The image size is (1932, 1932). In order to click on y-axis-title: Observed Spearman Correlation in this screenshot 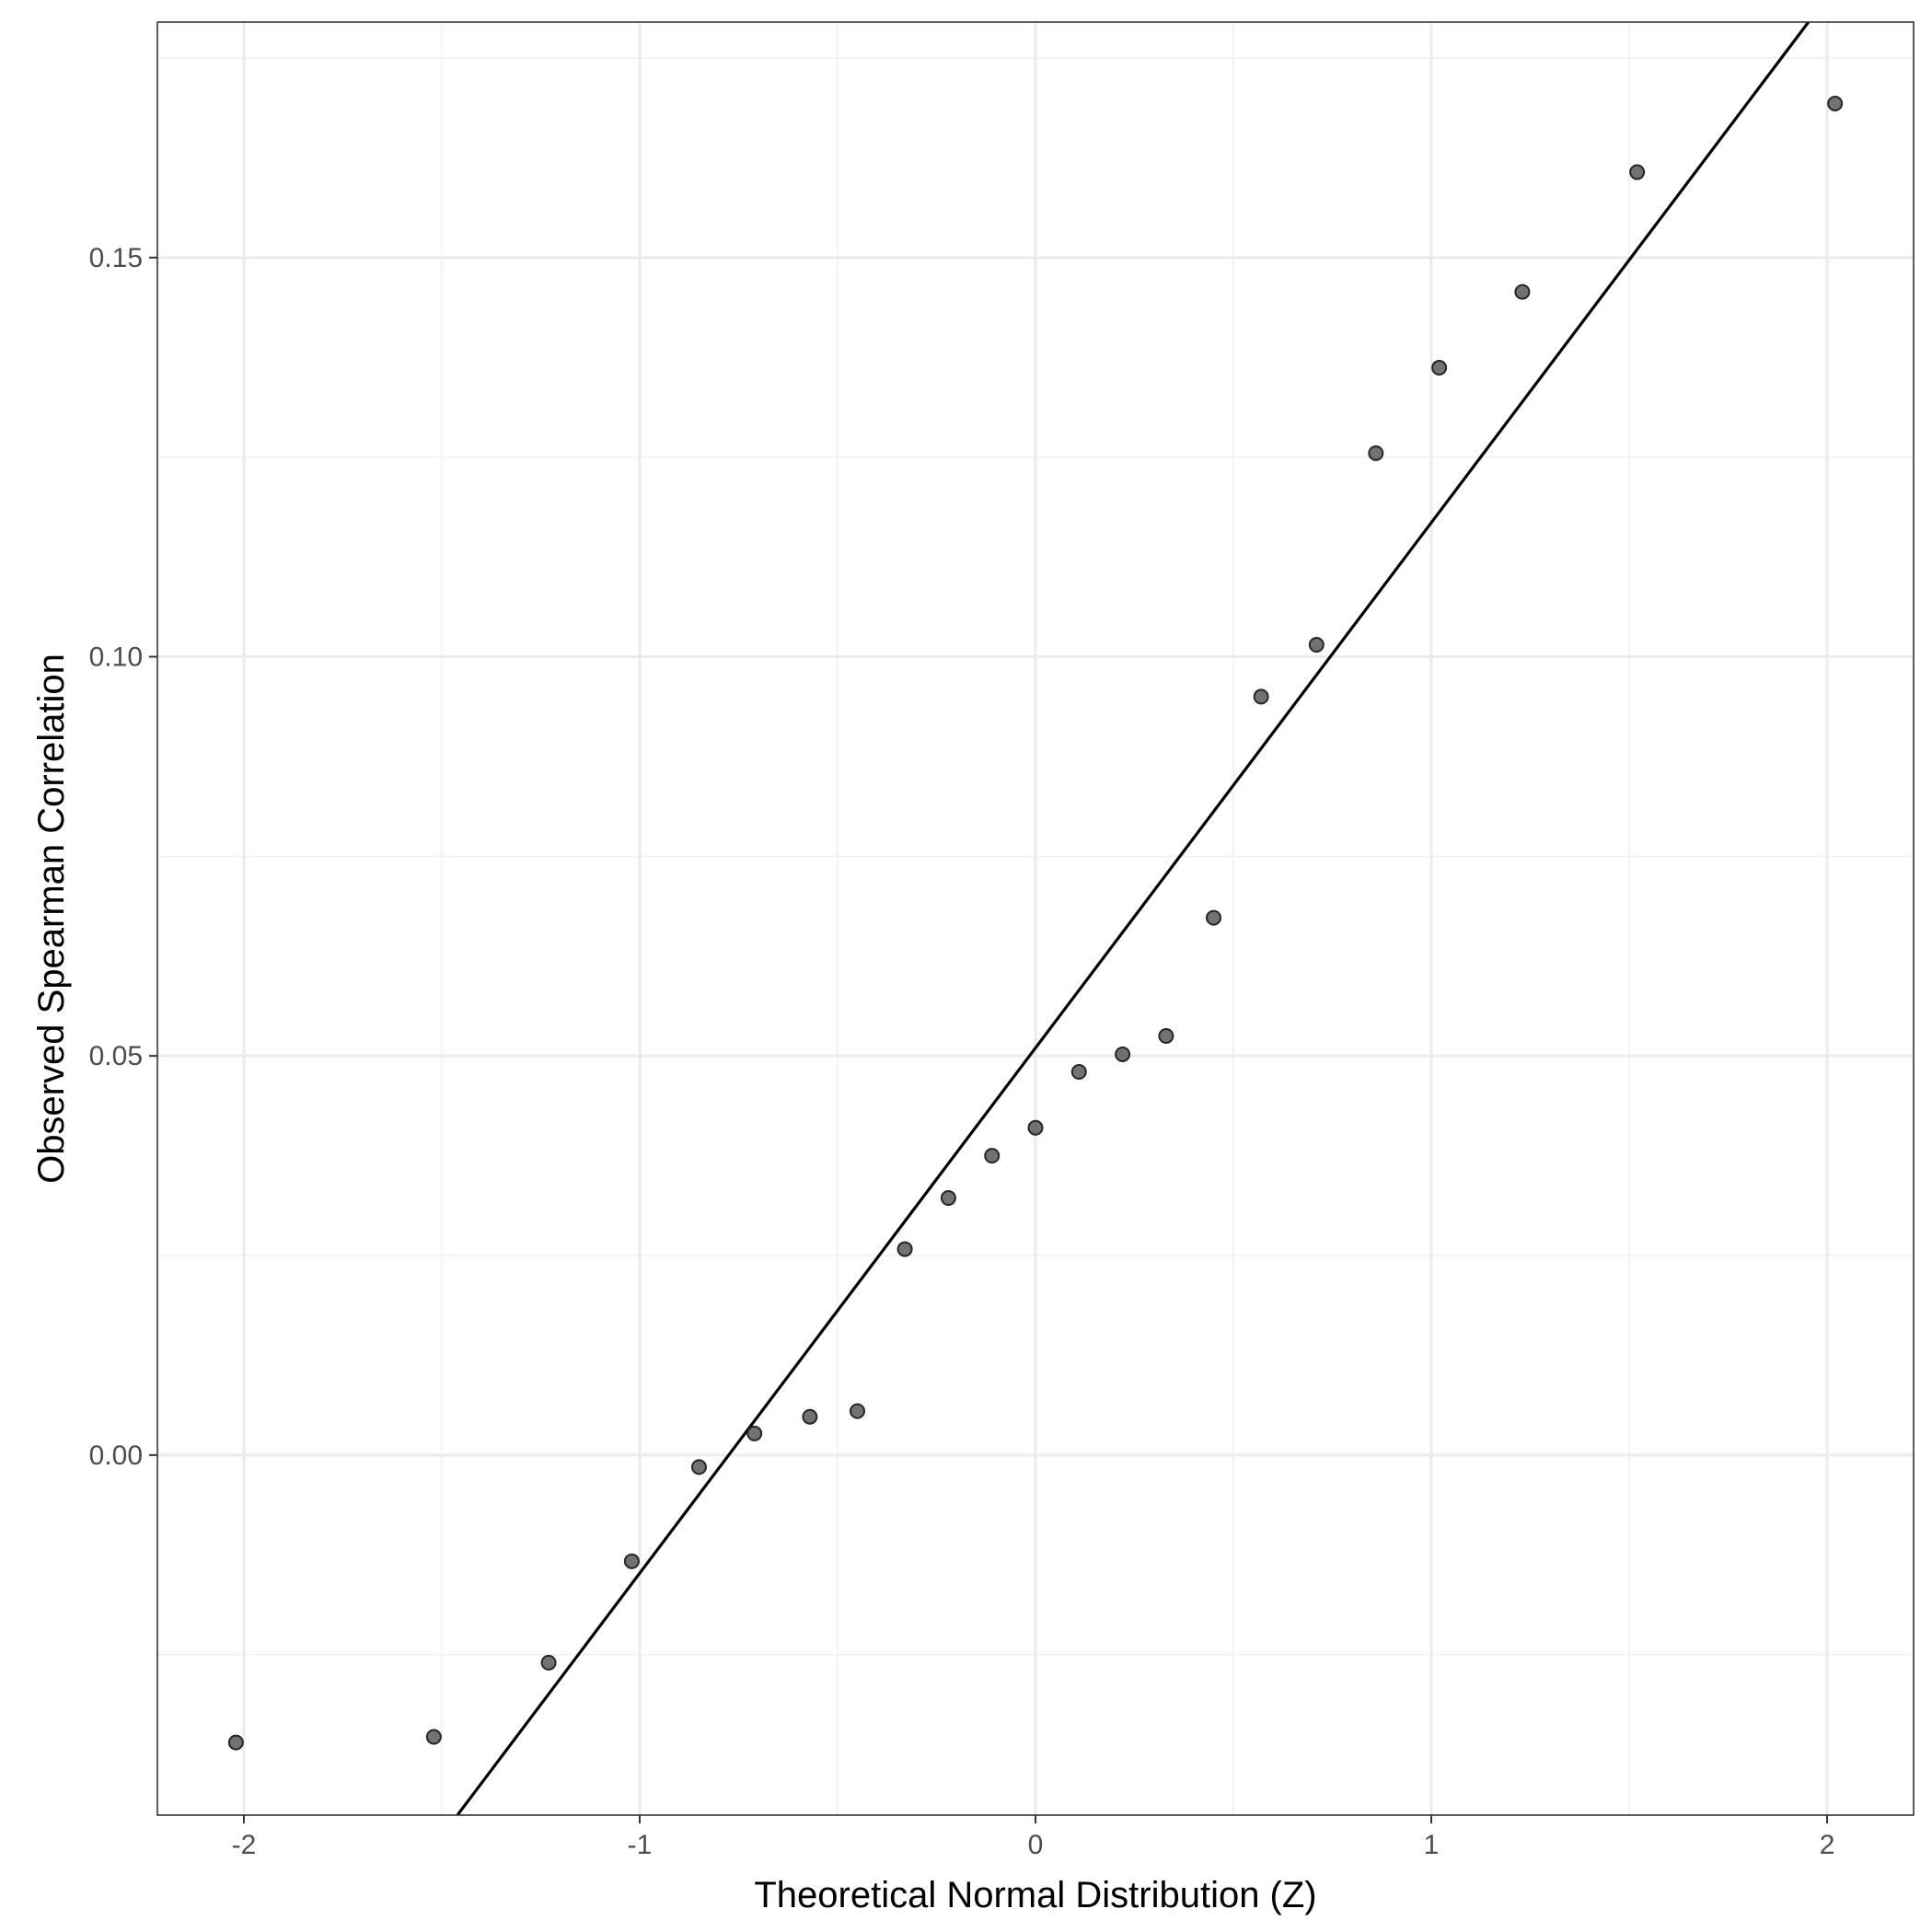, I will do `click(51, 919)`.